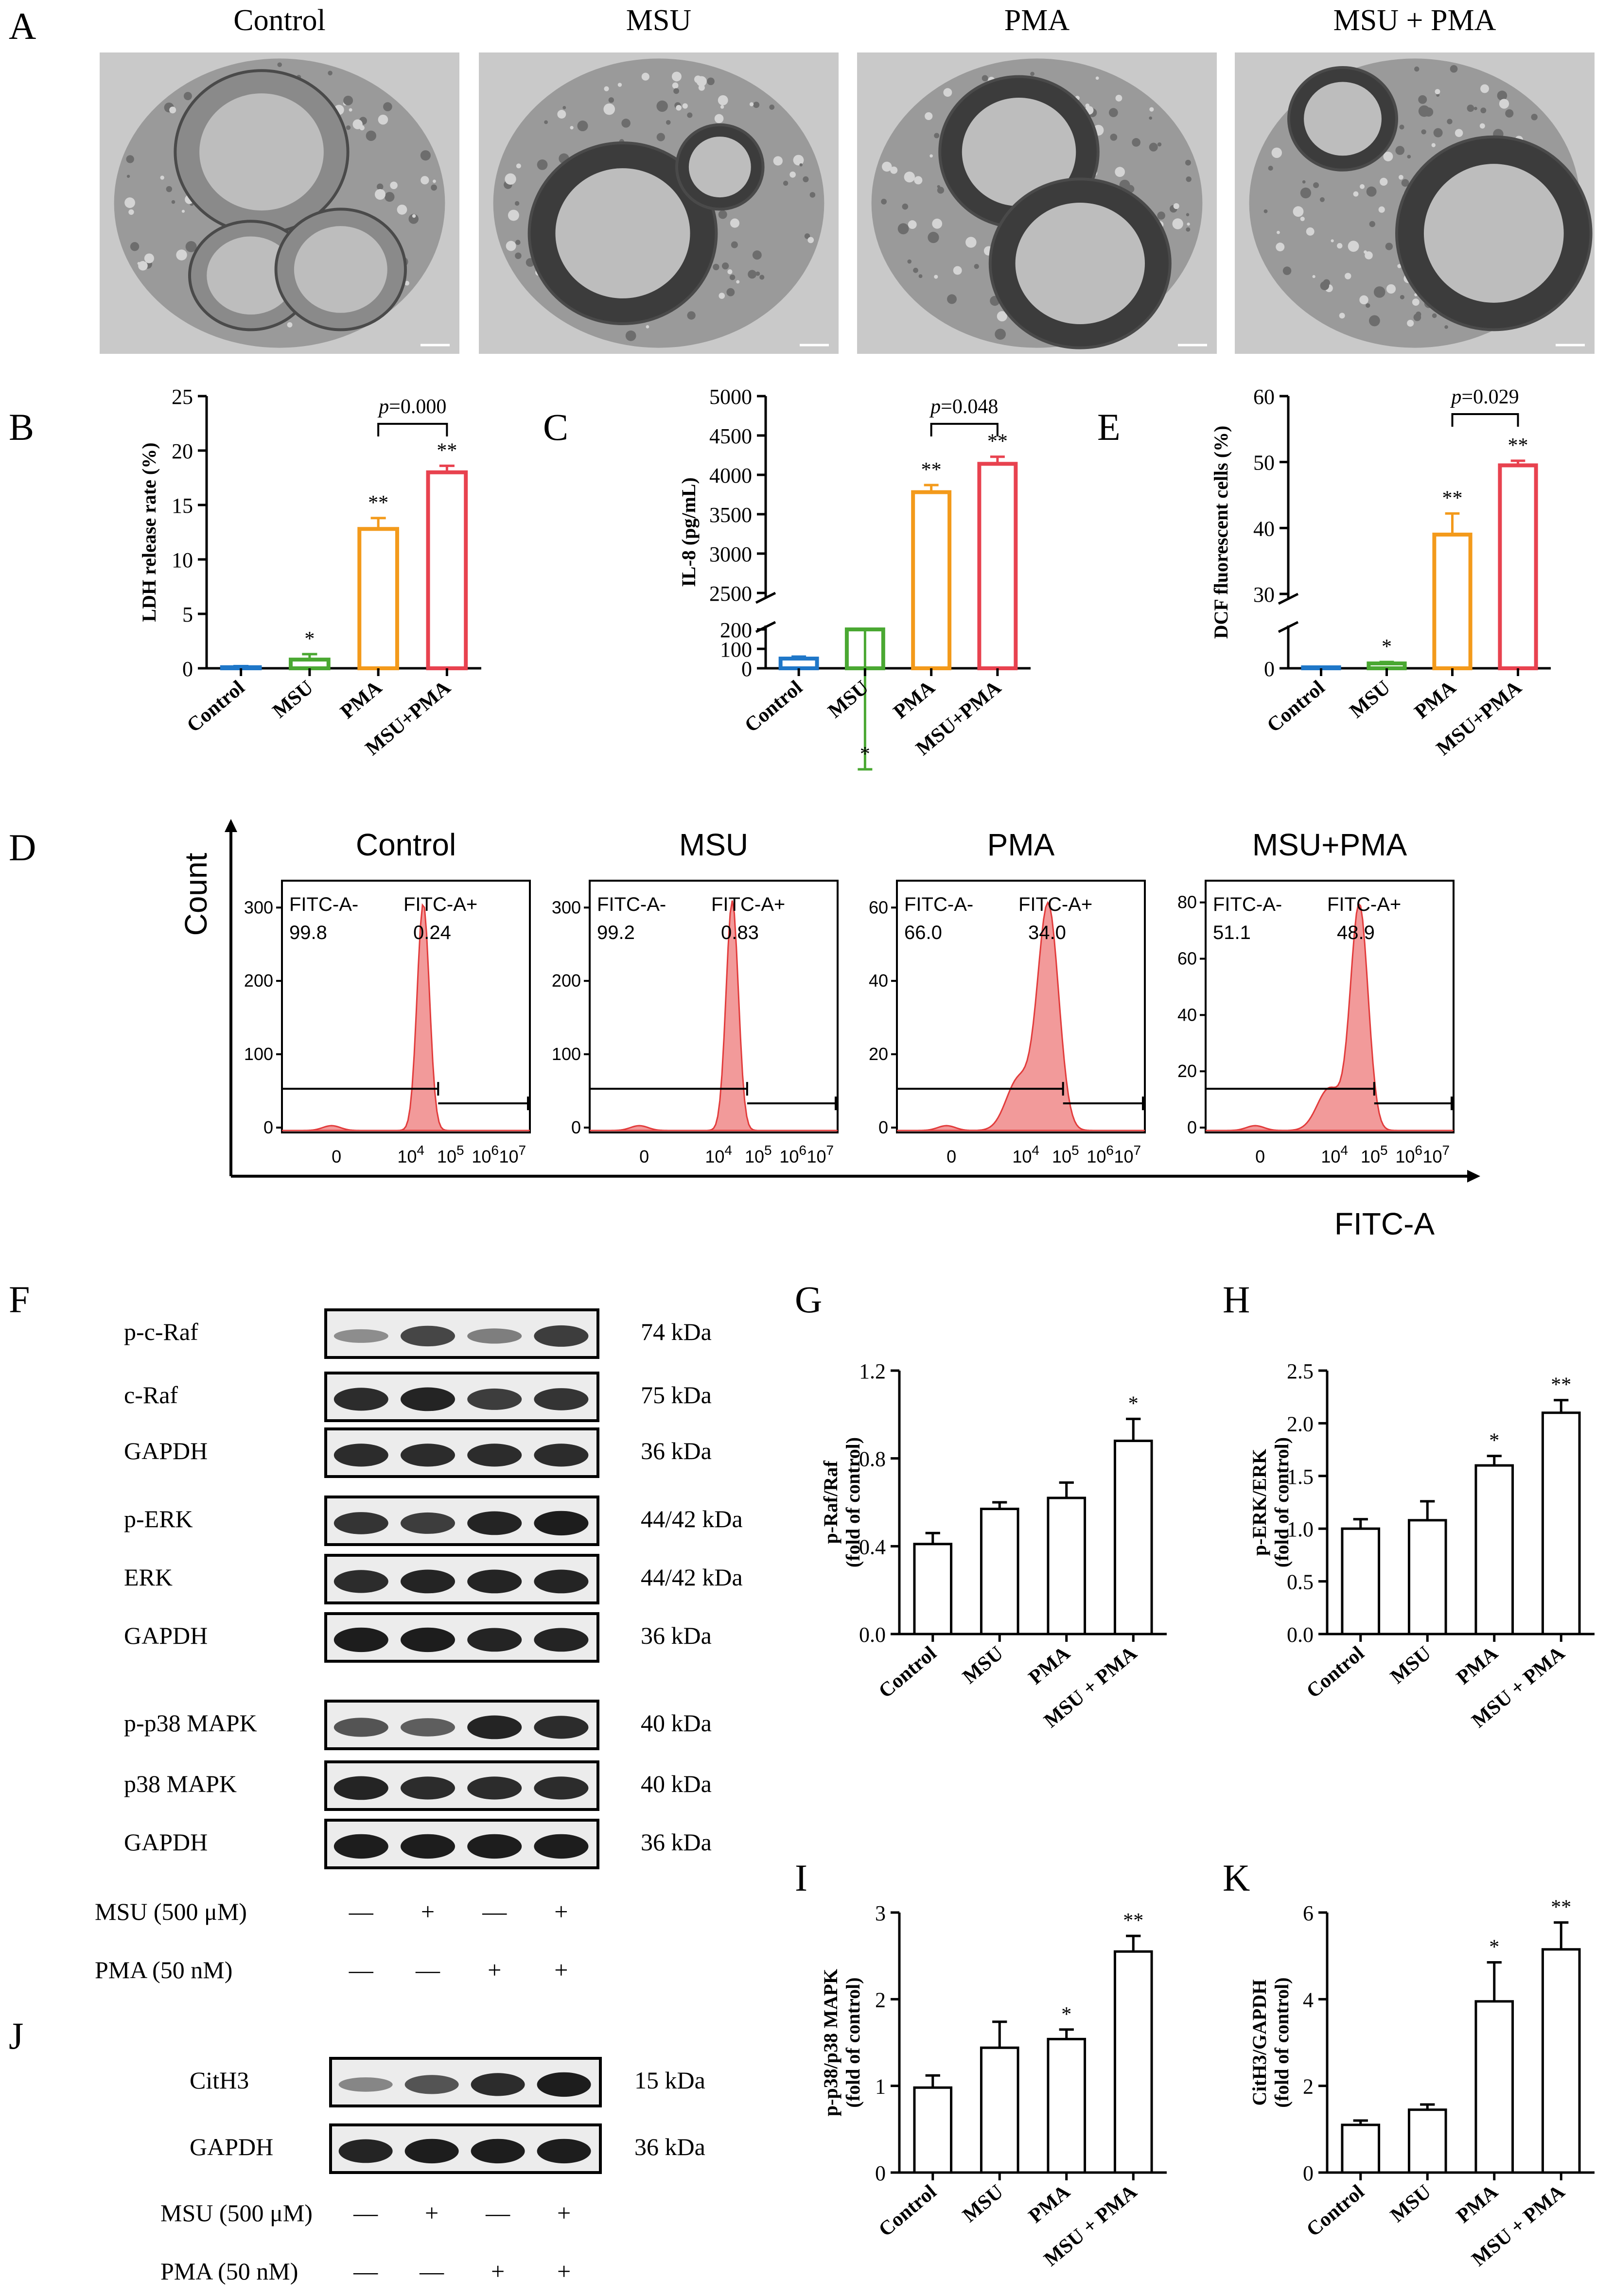 This screenshot has height=2296, width=1613. I want to click on y-tick-label: 2.5, so click(1300, 1371).